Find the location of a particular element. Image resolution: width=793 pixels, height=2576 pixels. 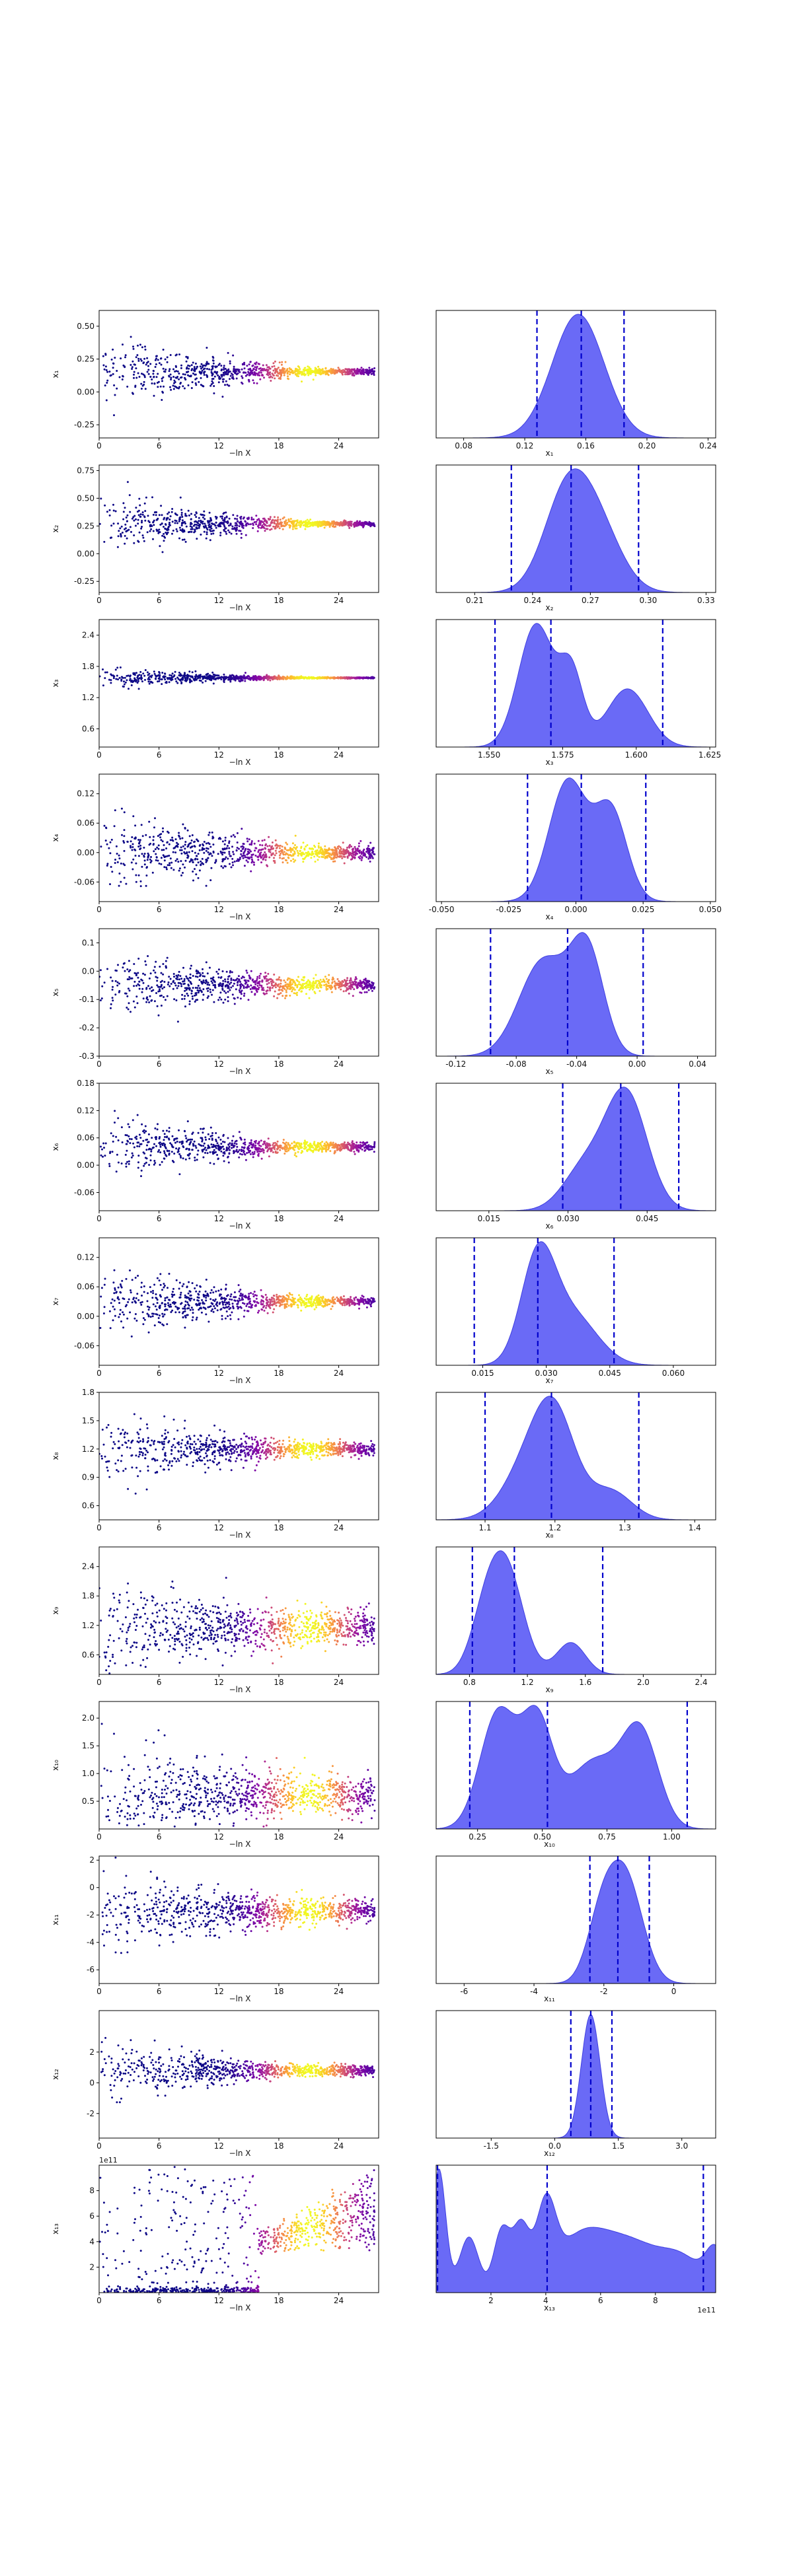

trace-xlabel: −ln X is located at coordinates (239, 1071).